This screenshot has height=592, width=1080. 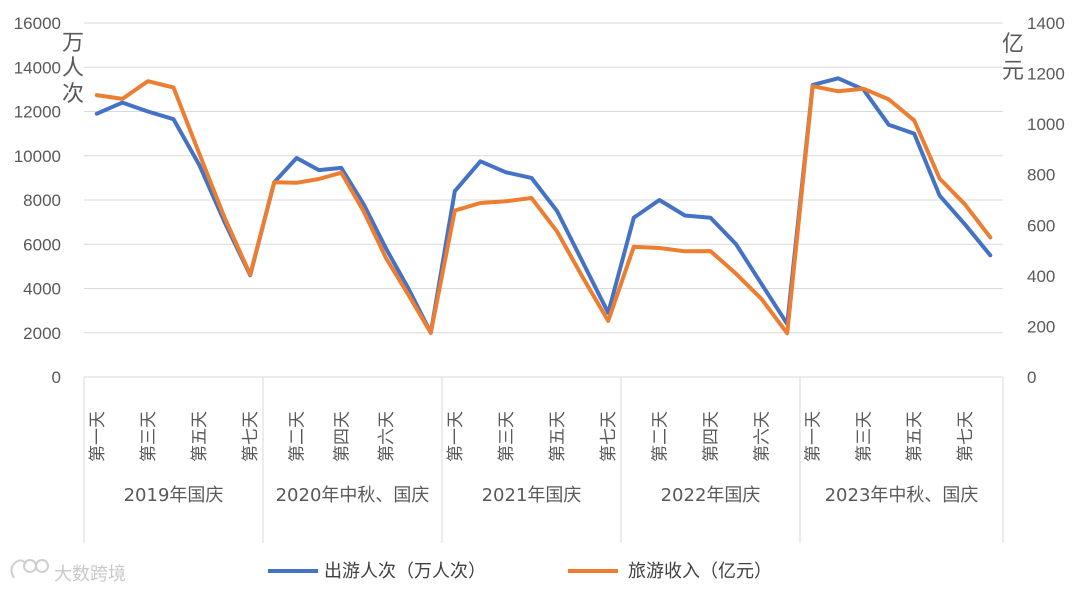 What do you see at coordinates (1031, 377) in the screenshot?
I see `right-tick-label: 0` at bounding box center [1031, 377].